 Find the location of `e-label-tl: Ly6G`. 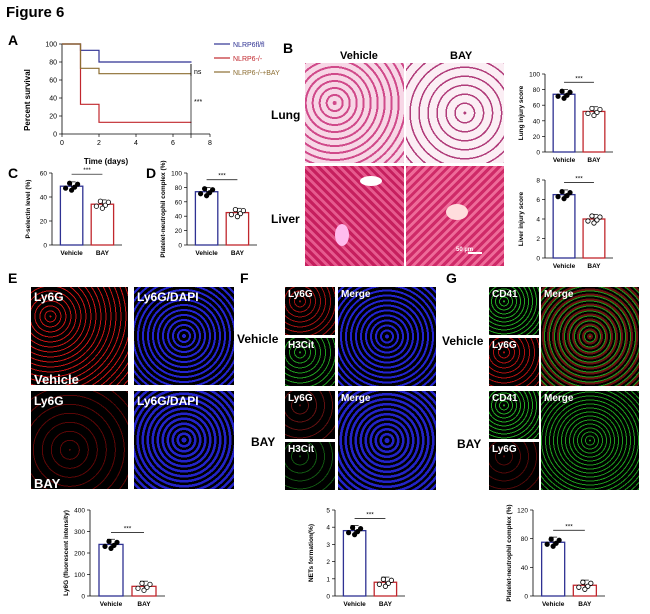

e-label-tl: Ly6G is located at coordinates (49, 297).